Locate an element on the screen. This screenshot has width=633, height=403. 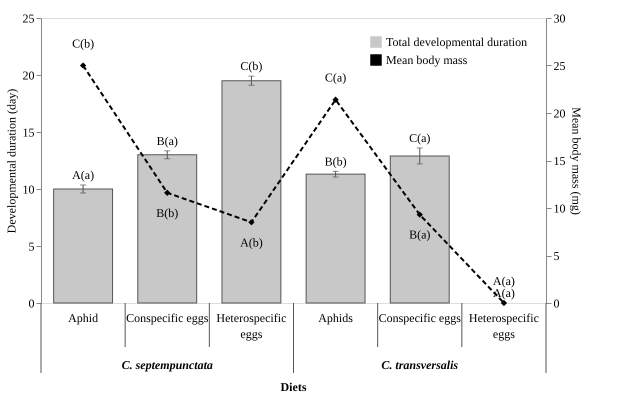
y-tick-label: 20 is located at coordinates (28, 75).